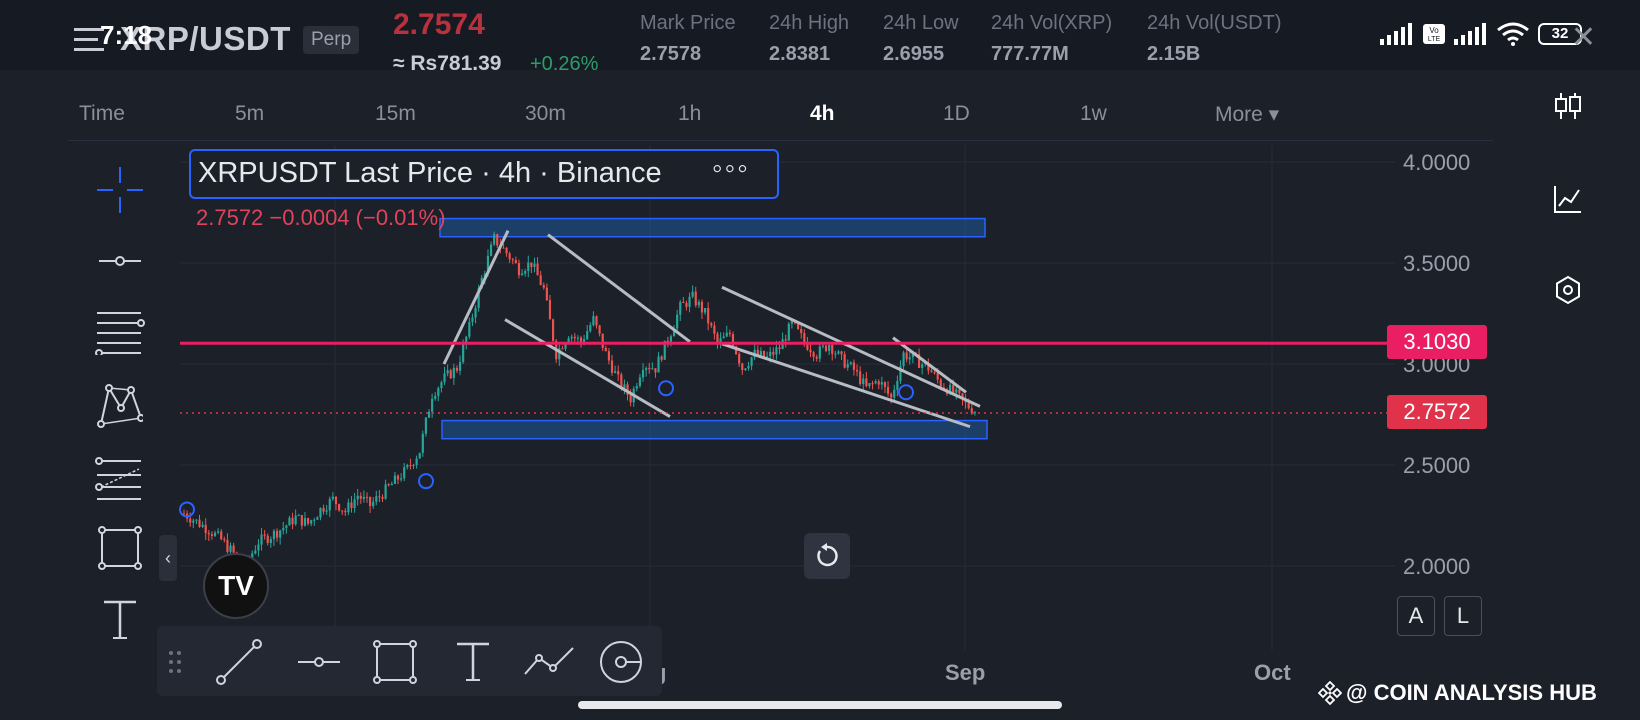  I want to click on tf-1h: 1h, so click(690, 113).